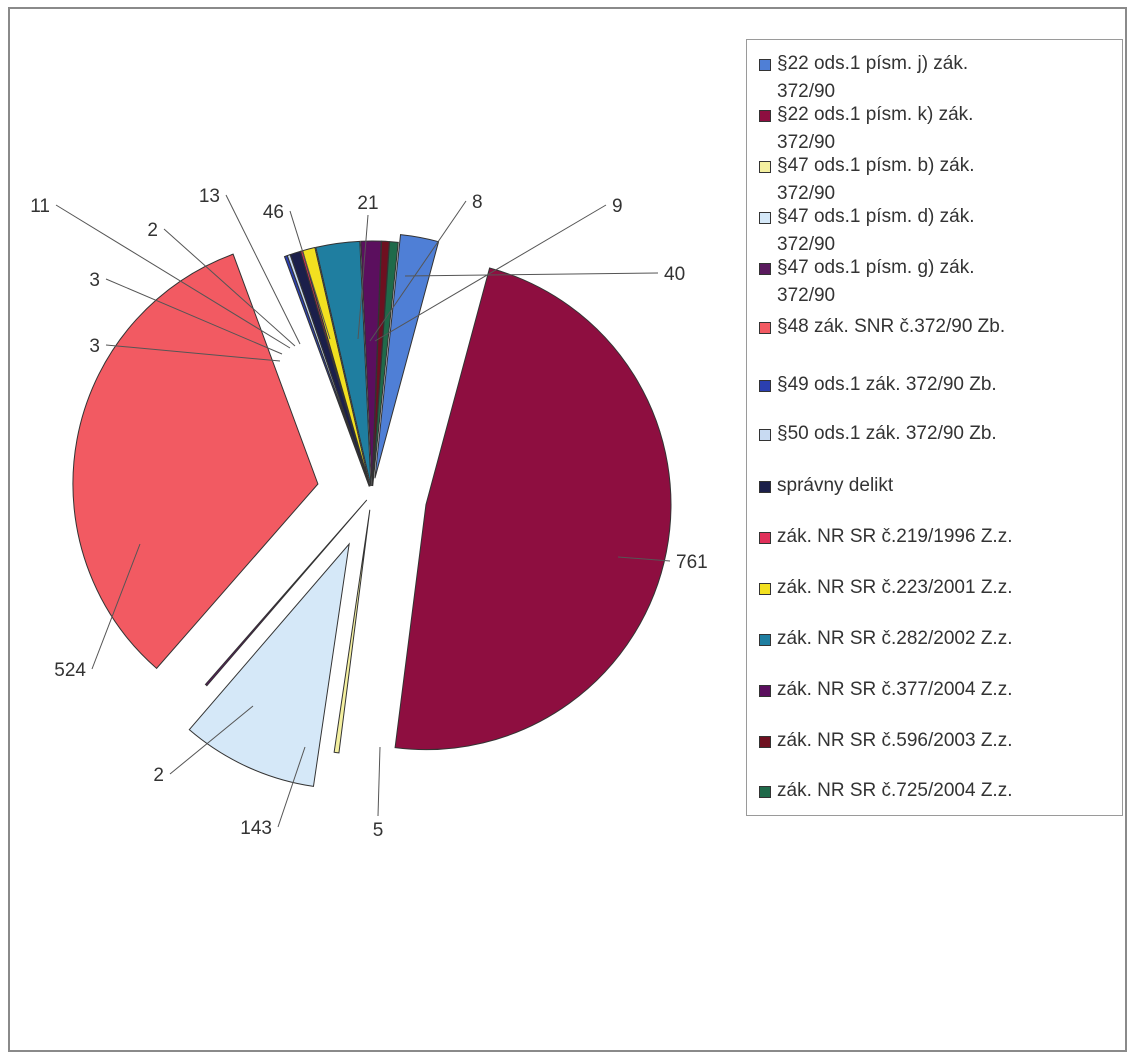 Image resolution: width=1134 pixels, height=1059 pixels. I want to click on legend-item: správny delikt, so click(939, 486).